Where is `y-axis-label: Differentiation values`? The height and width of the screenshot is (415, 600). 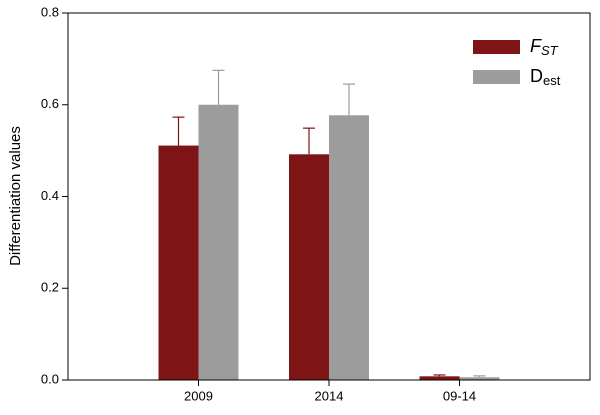
y-axis-label: Differentiation values is located at coordinates (15, 196).